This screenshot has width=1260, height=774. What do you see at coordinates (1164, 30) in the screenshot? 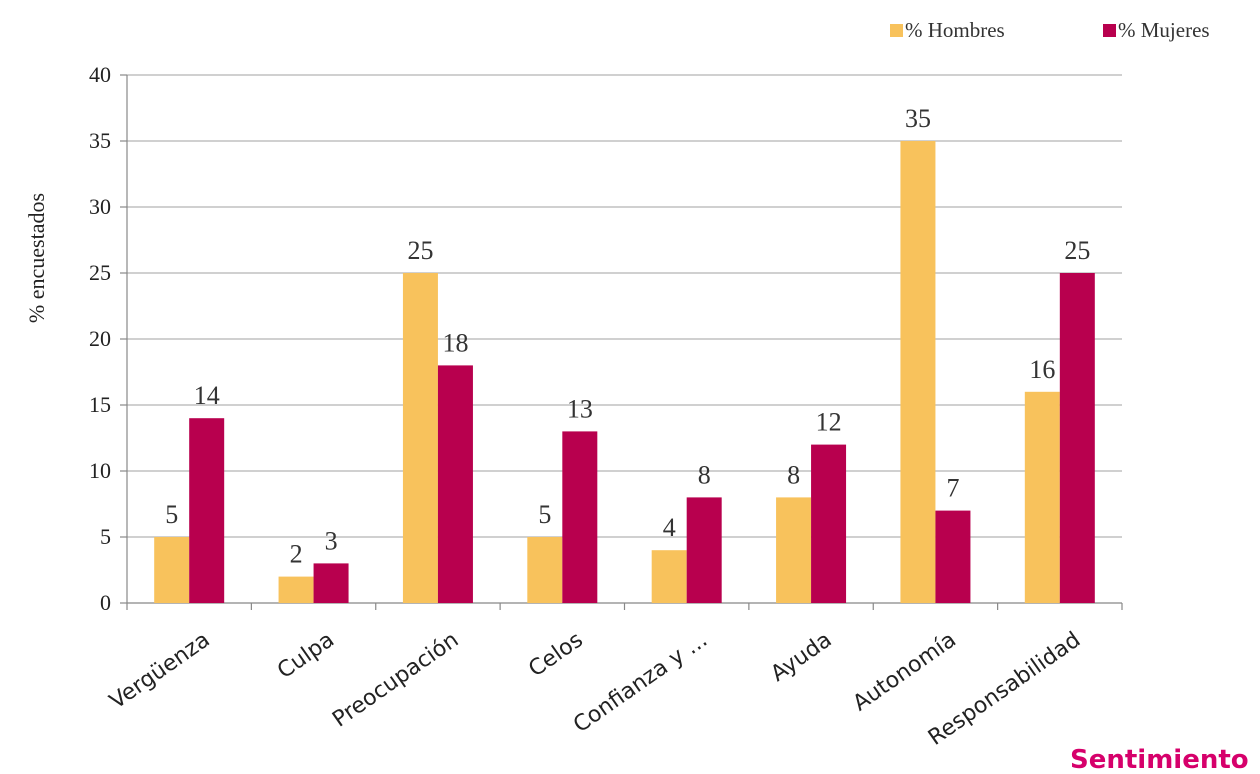
I see `legend-label: % Mujeres` at bounding box center [1164, 30].